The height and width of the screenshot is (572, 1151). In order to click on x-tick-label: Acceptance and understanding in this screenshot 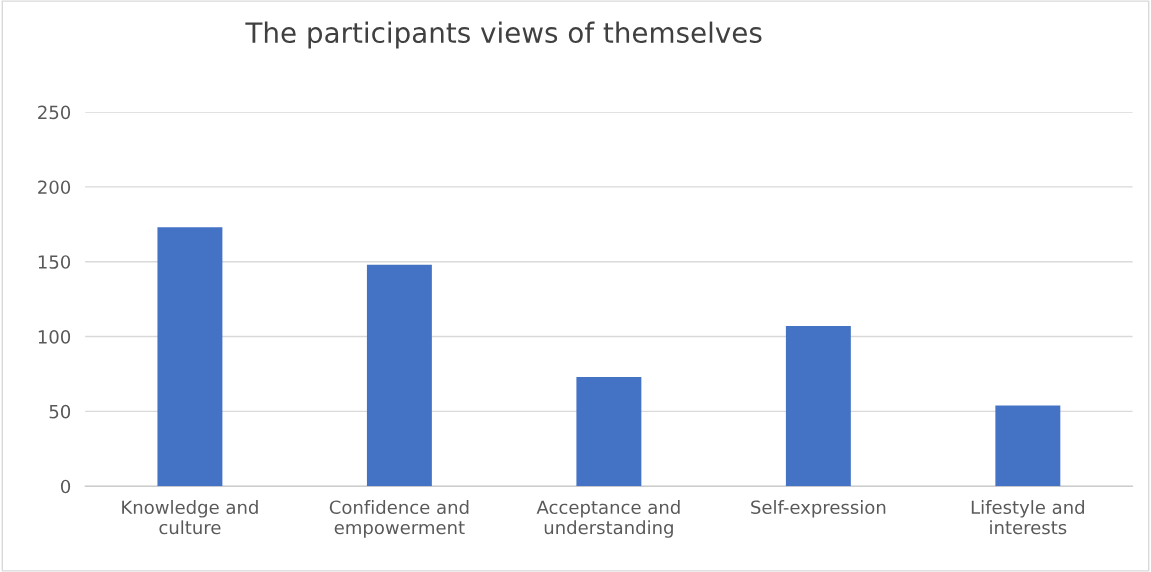, I will do `click(608, 519)`.